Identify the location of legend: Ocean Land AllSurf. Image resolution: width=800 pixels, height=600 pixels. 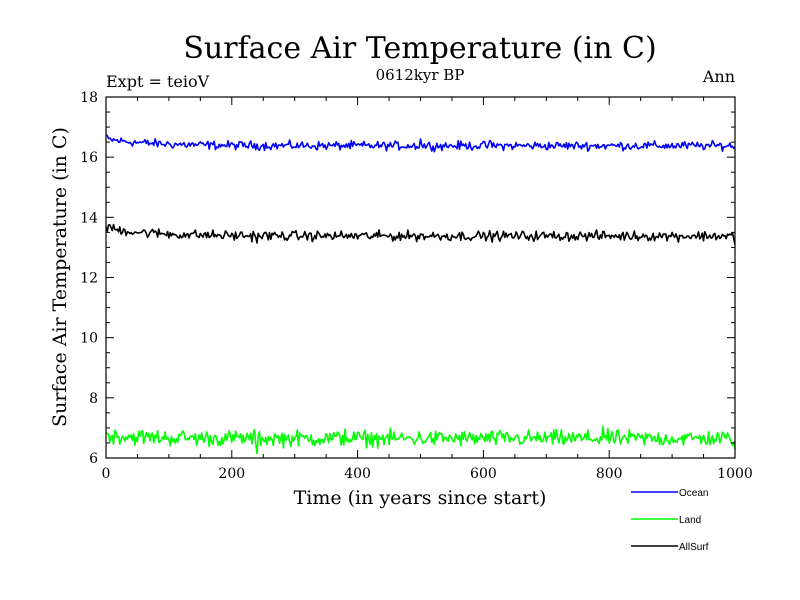
(670, 520).